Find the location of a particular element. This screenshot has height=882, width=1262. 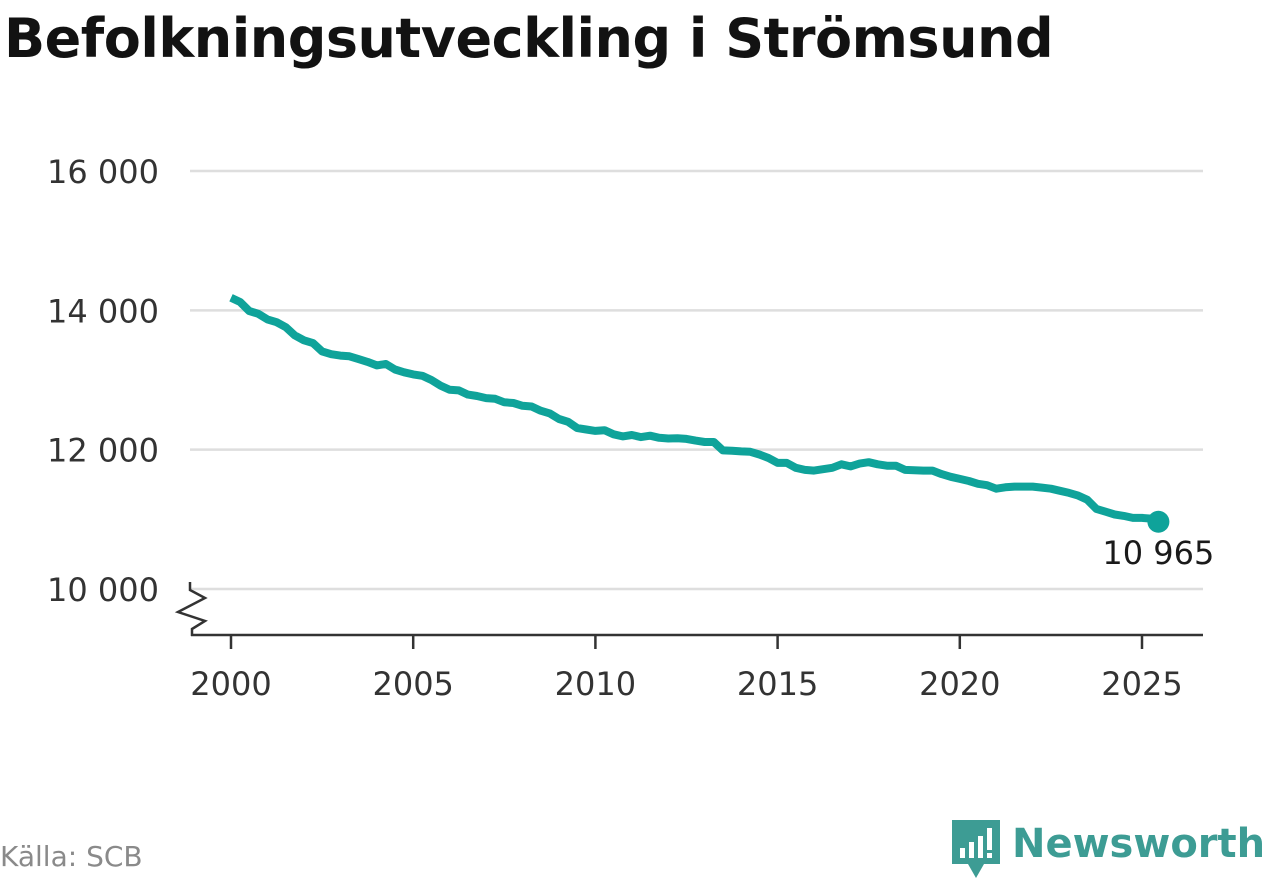

x-tick-label: 2020 is located at coordinates (959, 684).